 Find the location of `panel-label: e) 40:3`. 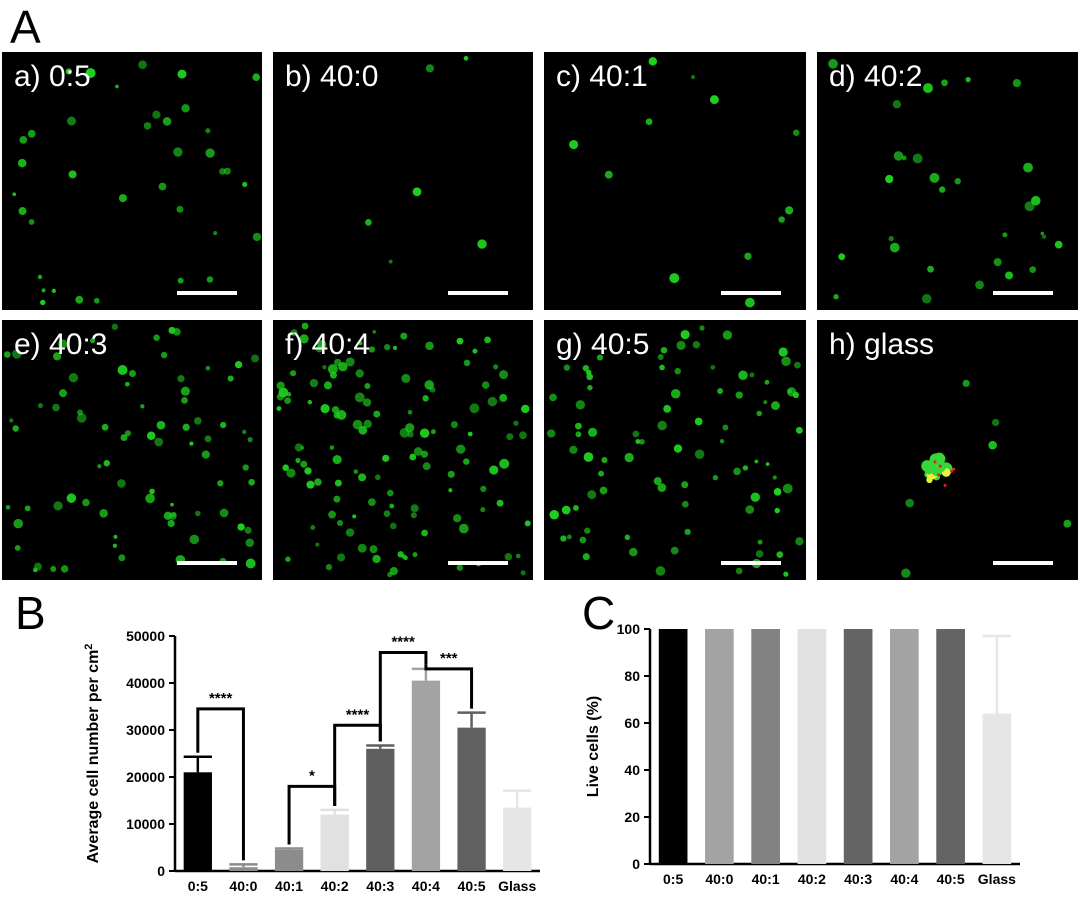

panel-label: e) 40:3 is located at coordinates (61, 344).